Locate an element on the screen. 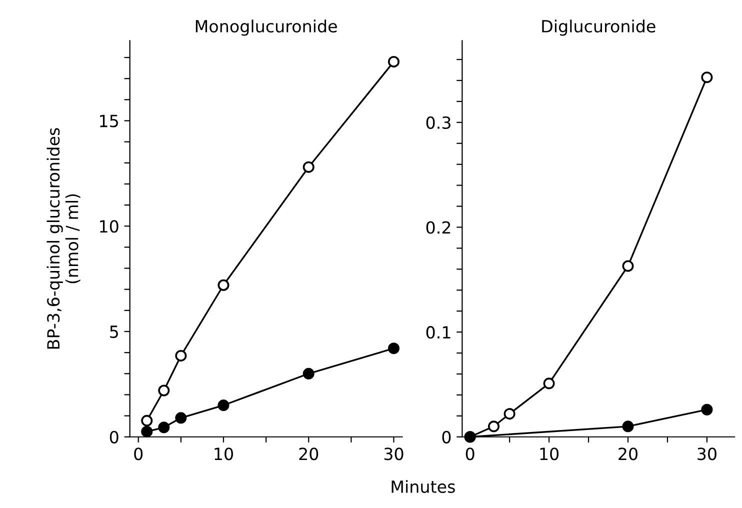  y-tick-label: 5 is located at coordinates (114, 332).